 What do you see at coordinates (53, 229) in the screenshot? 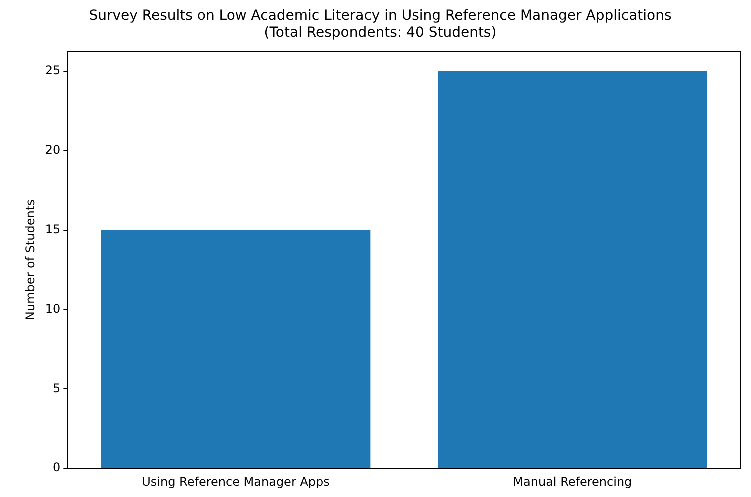
I see `y-tick-label: 15` at bounding box center [53, 229].